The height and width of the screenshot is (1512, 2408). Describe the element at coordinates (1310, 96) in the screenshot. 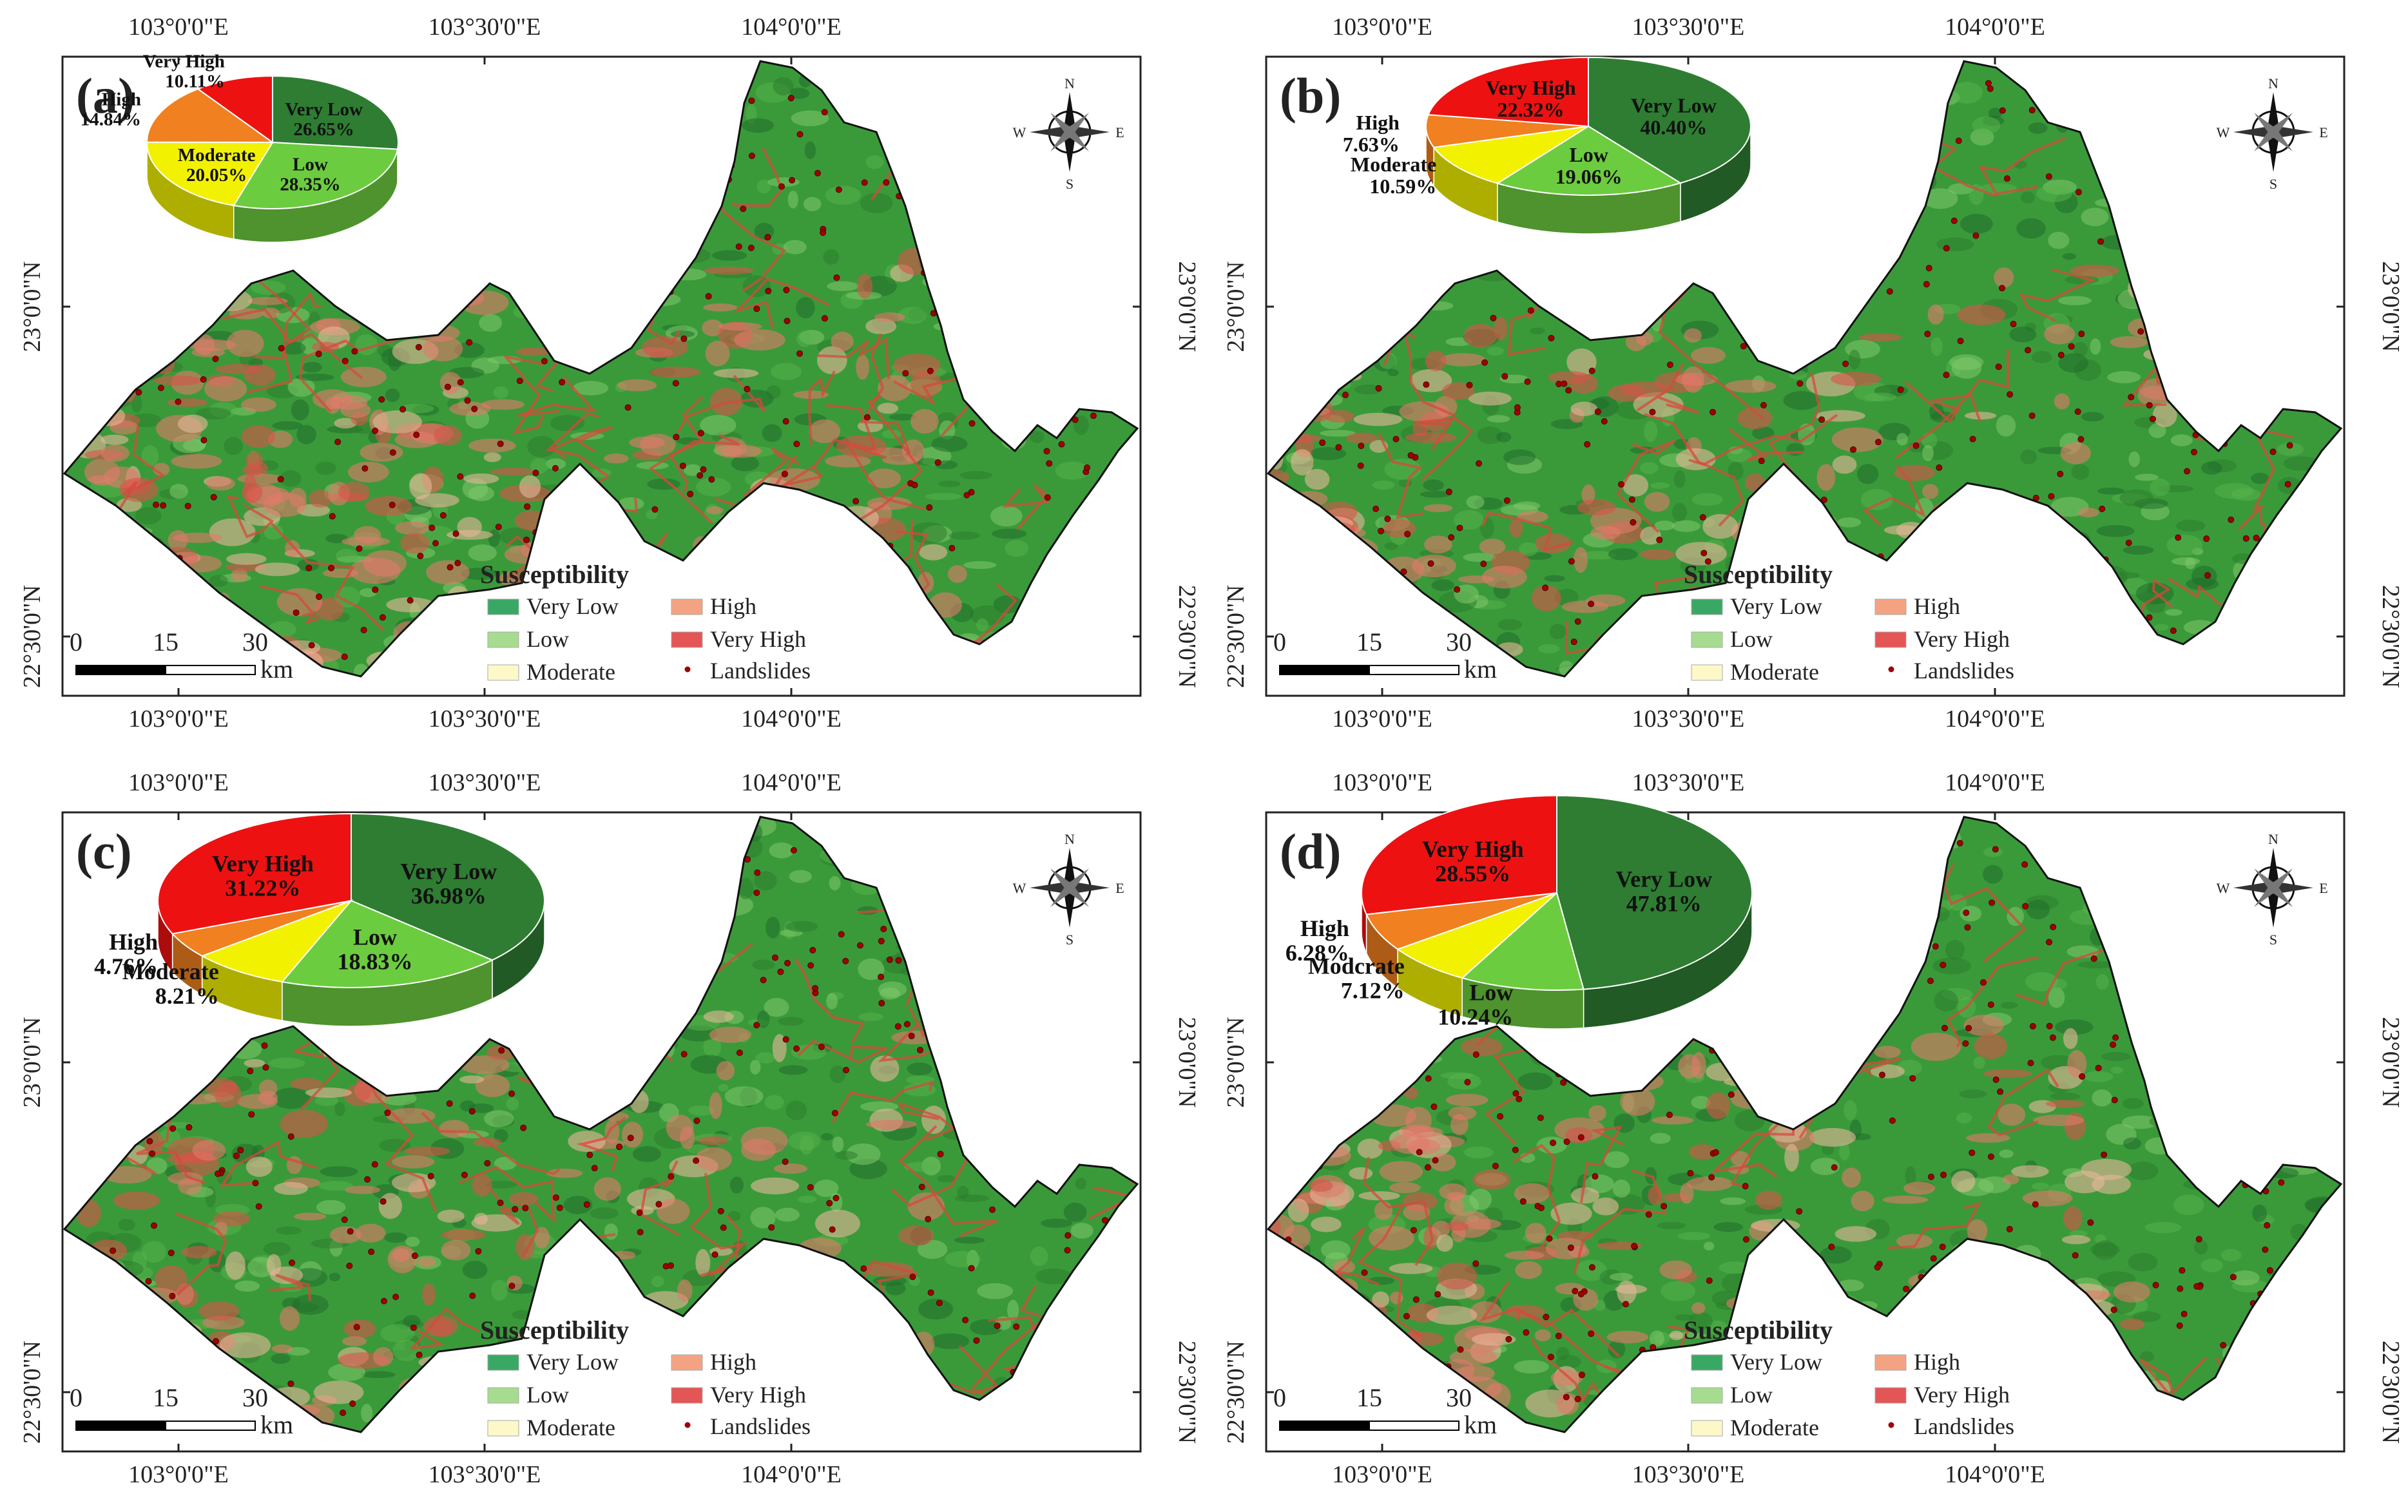

I see `panel-letter: (b)` at that location.